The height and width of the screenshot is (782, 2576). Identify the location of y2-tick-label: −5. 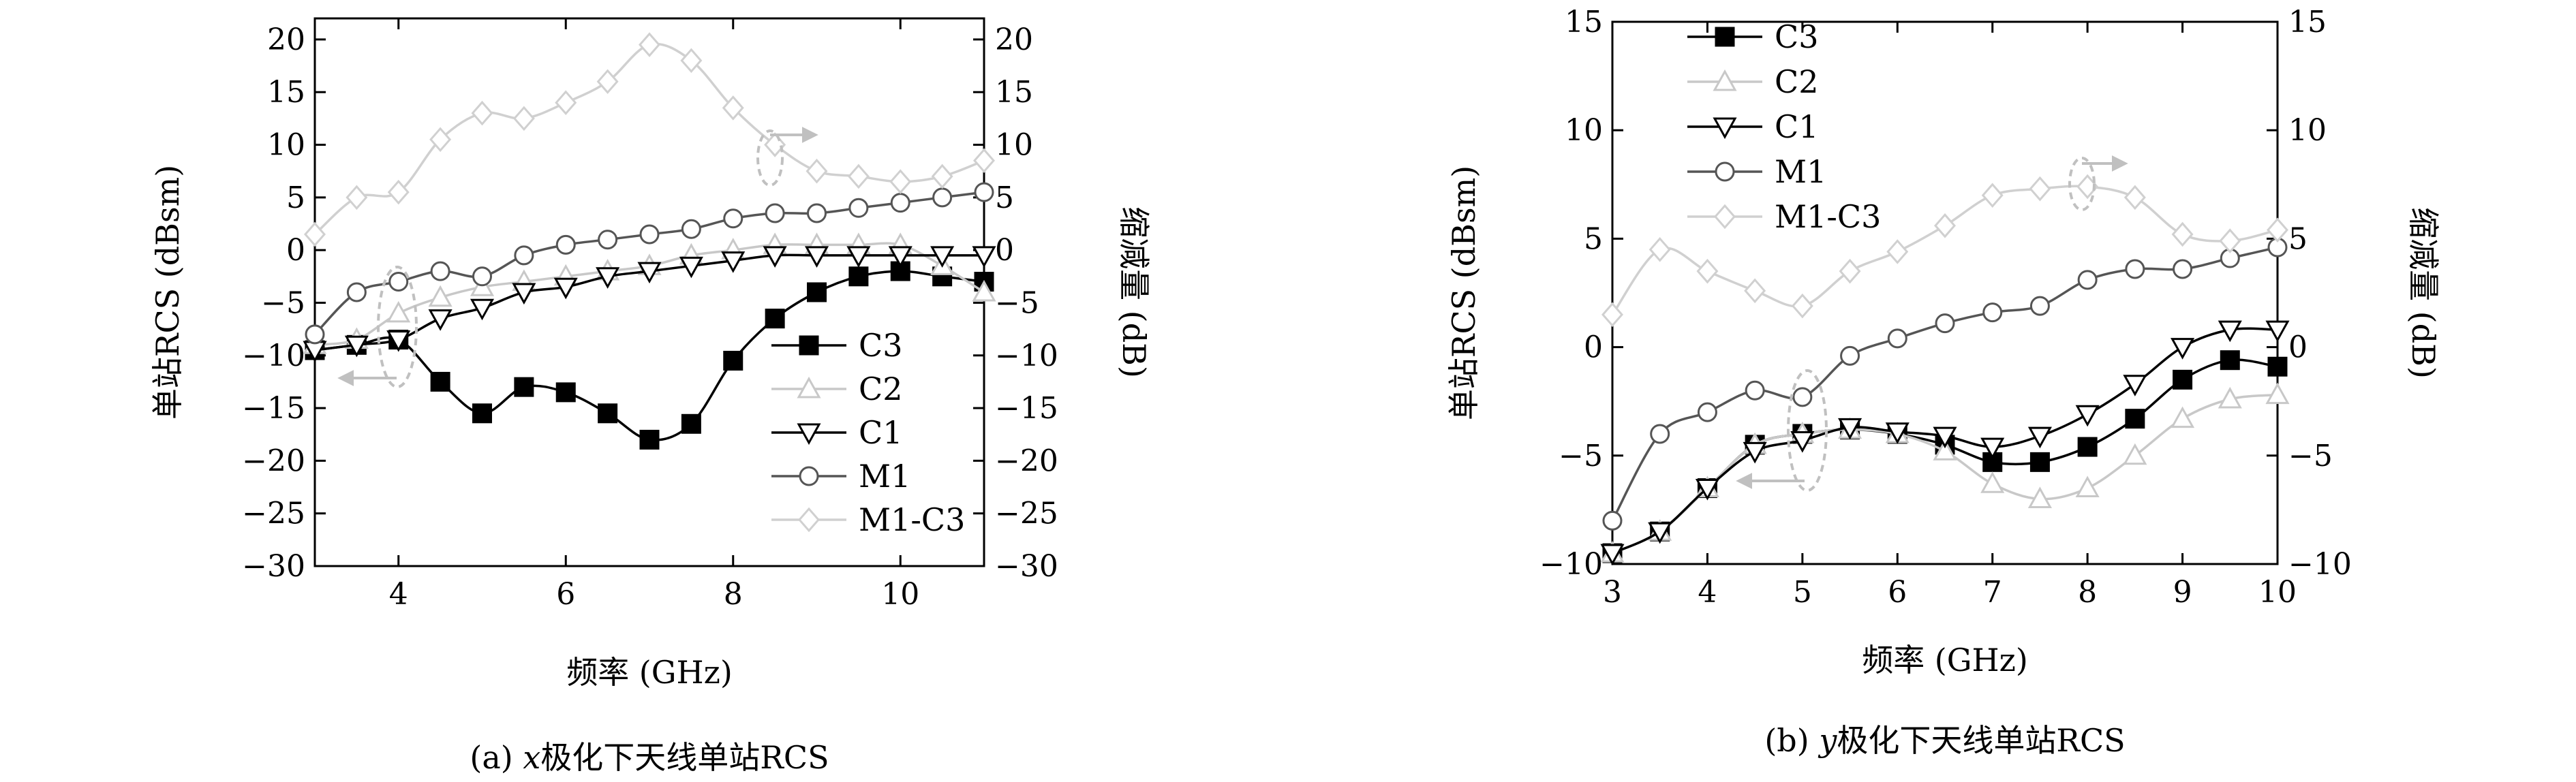
(2310, 456).